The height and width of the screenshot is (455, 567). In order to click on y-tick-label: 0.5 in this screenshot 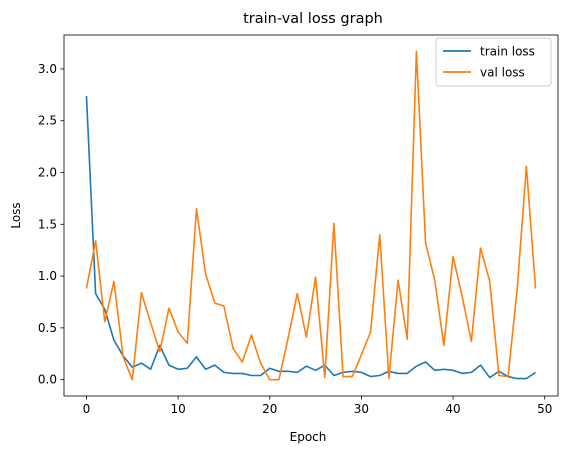, I will do `click(47, 328)`.